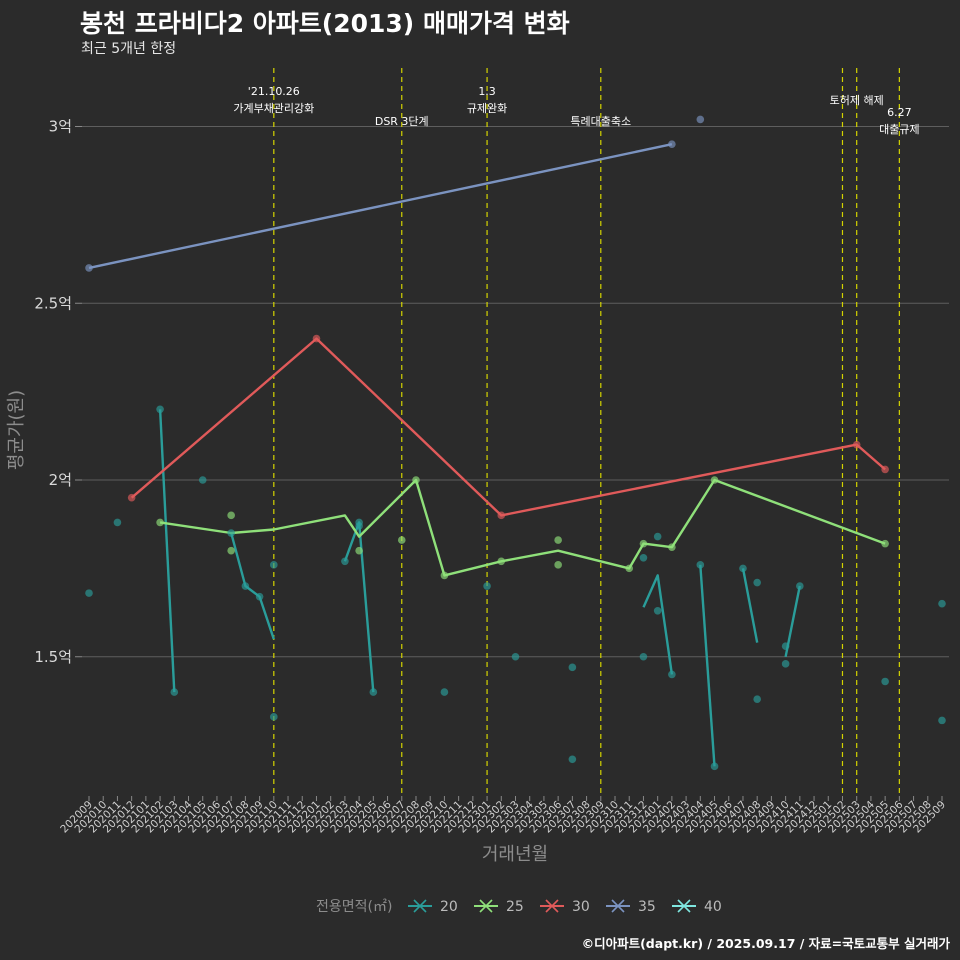 This screenshot has width=960, height=960. What do you see at coordinates (58, 392) in the screenshot?
I see `y-axis-ticks: 1.5억 2억 2.5억 3억` at bounding box center [58, 392].